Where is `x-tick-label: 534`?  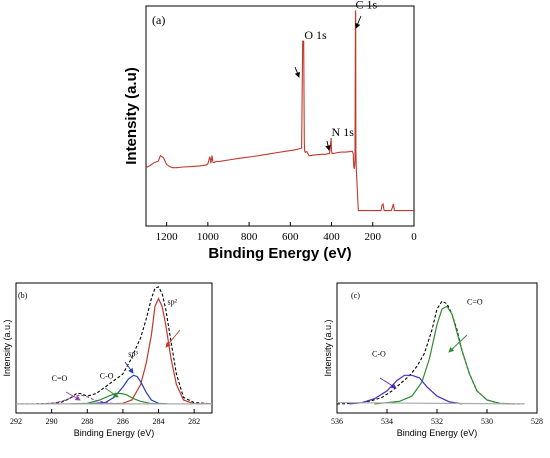 x-tick-label: 534 is located at coordinates (387, 421).